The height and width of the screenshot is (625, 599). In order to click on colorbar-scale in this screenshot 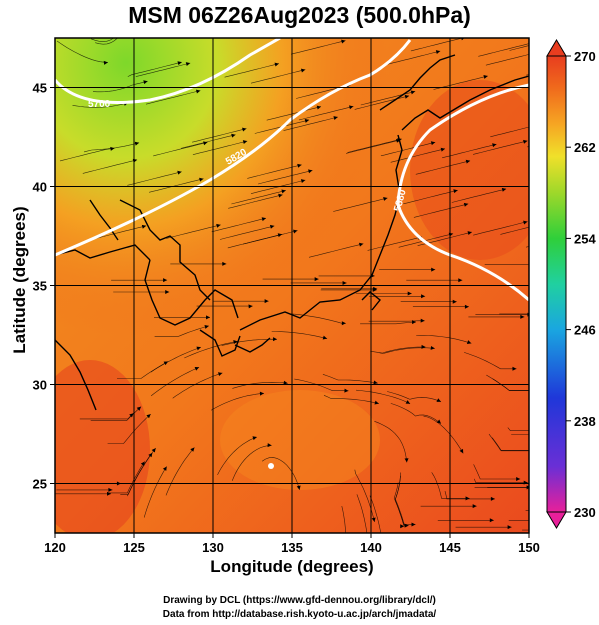, I will do `click(556, 284)`.